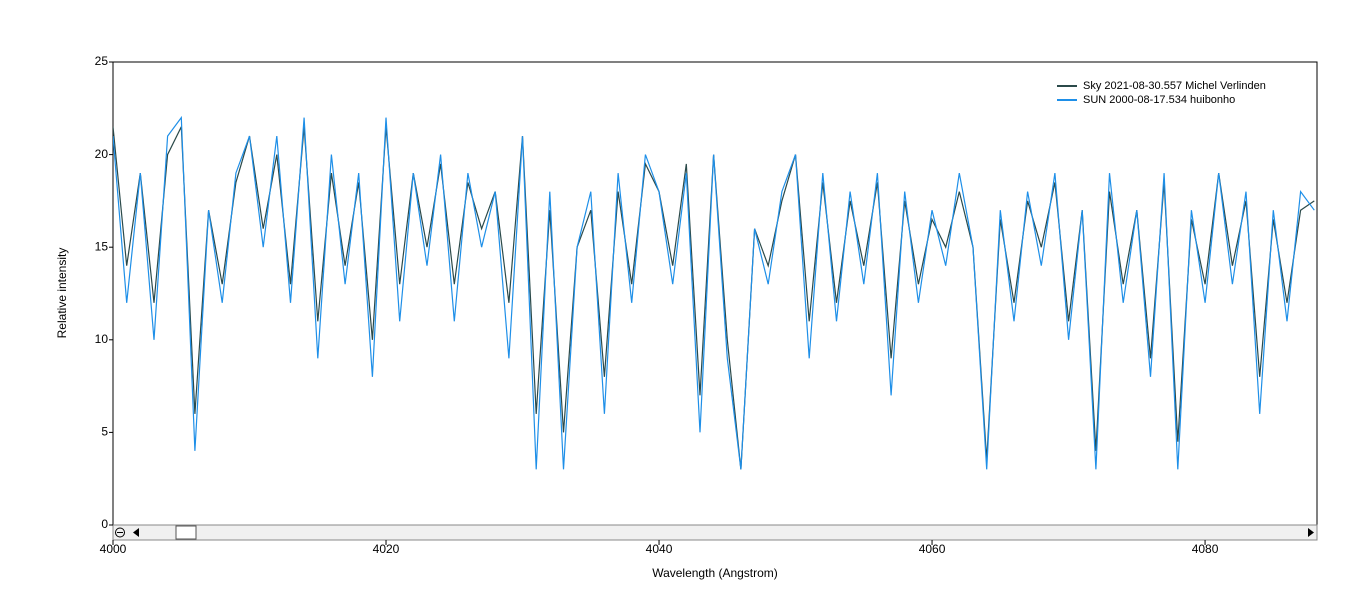 The image size is (1360, 606). Describe the element at coordinates (102, 61) in the screenshot. I see `y-tick-label: 25` at that location.